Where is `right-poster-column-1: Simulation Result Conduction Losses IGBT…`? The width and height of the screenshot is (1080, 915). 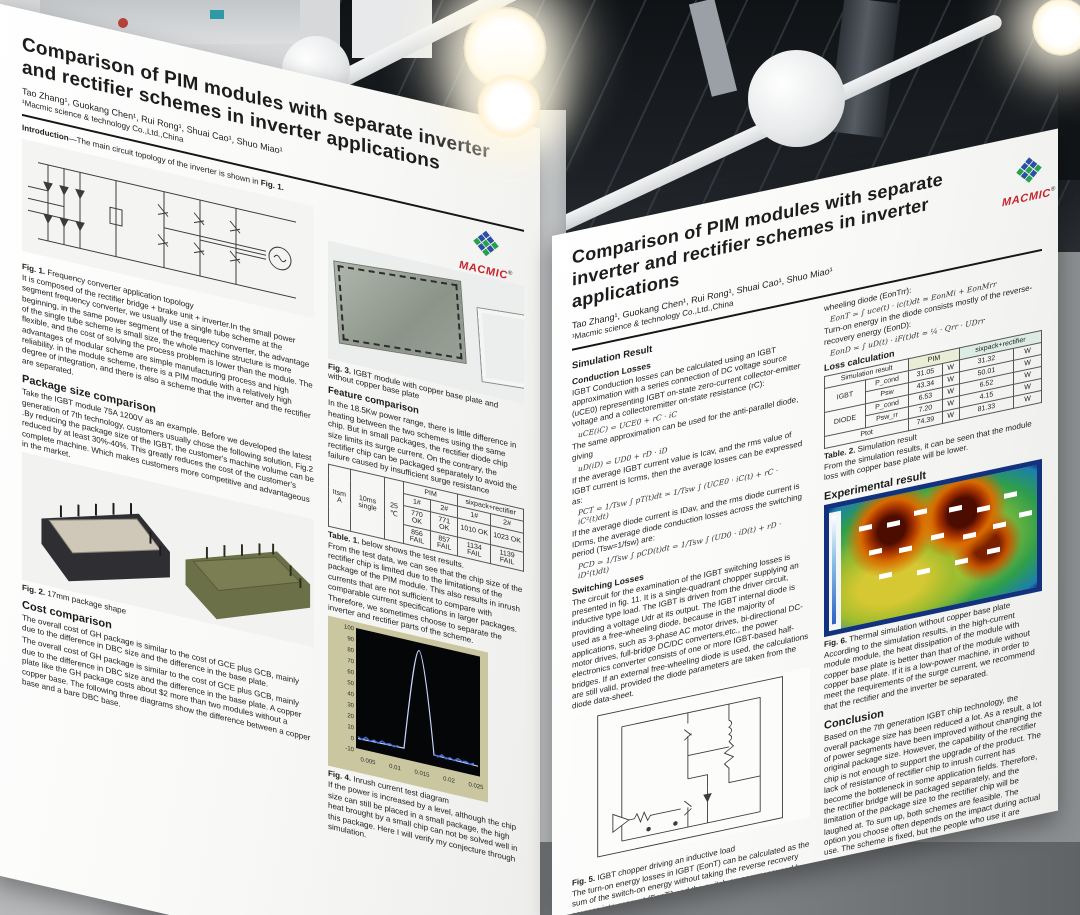
right-poster-column-1: Simulation Result Conduction Losses IGBT… is located at coordinates (691, 610).